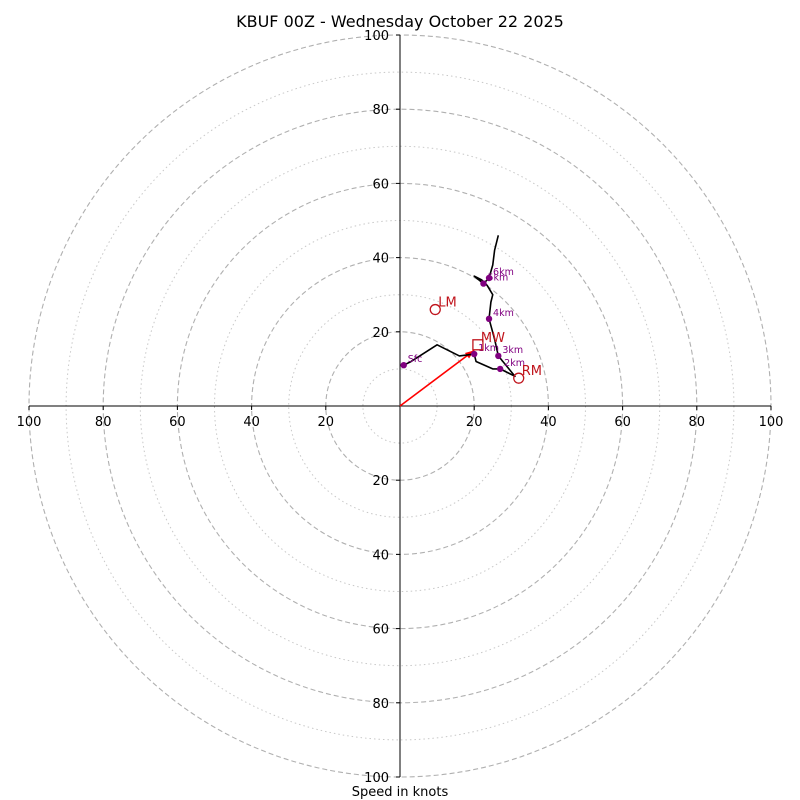  Describe the element at coordinates (380, 704) in the screenshot. I see `tick-label-bottom: 80` at that location.